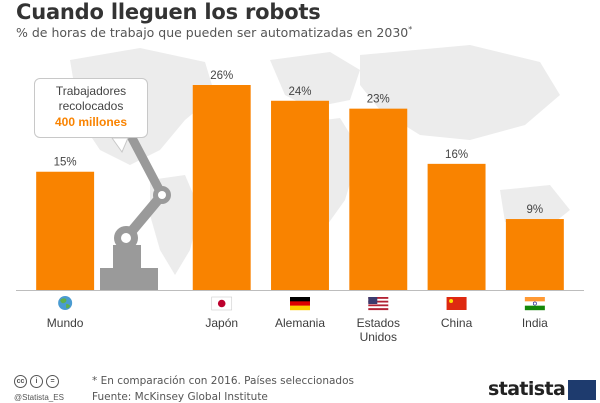 The image size is (600, 403). What do you see at coordinates (91, 91) in the screenshot?
I see `callout-line-1: Trabajadores` at bounding box center [91, 91].